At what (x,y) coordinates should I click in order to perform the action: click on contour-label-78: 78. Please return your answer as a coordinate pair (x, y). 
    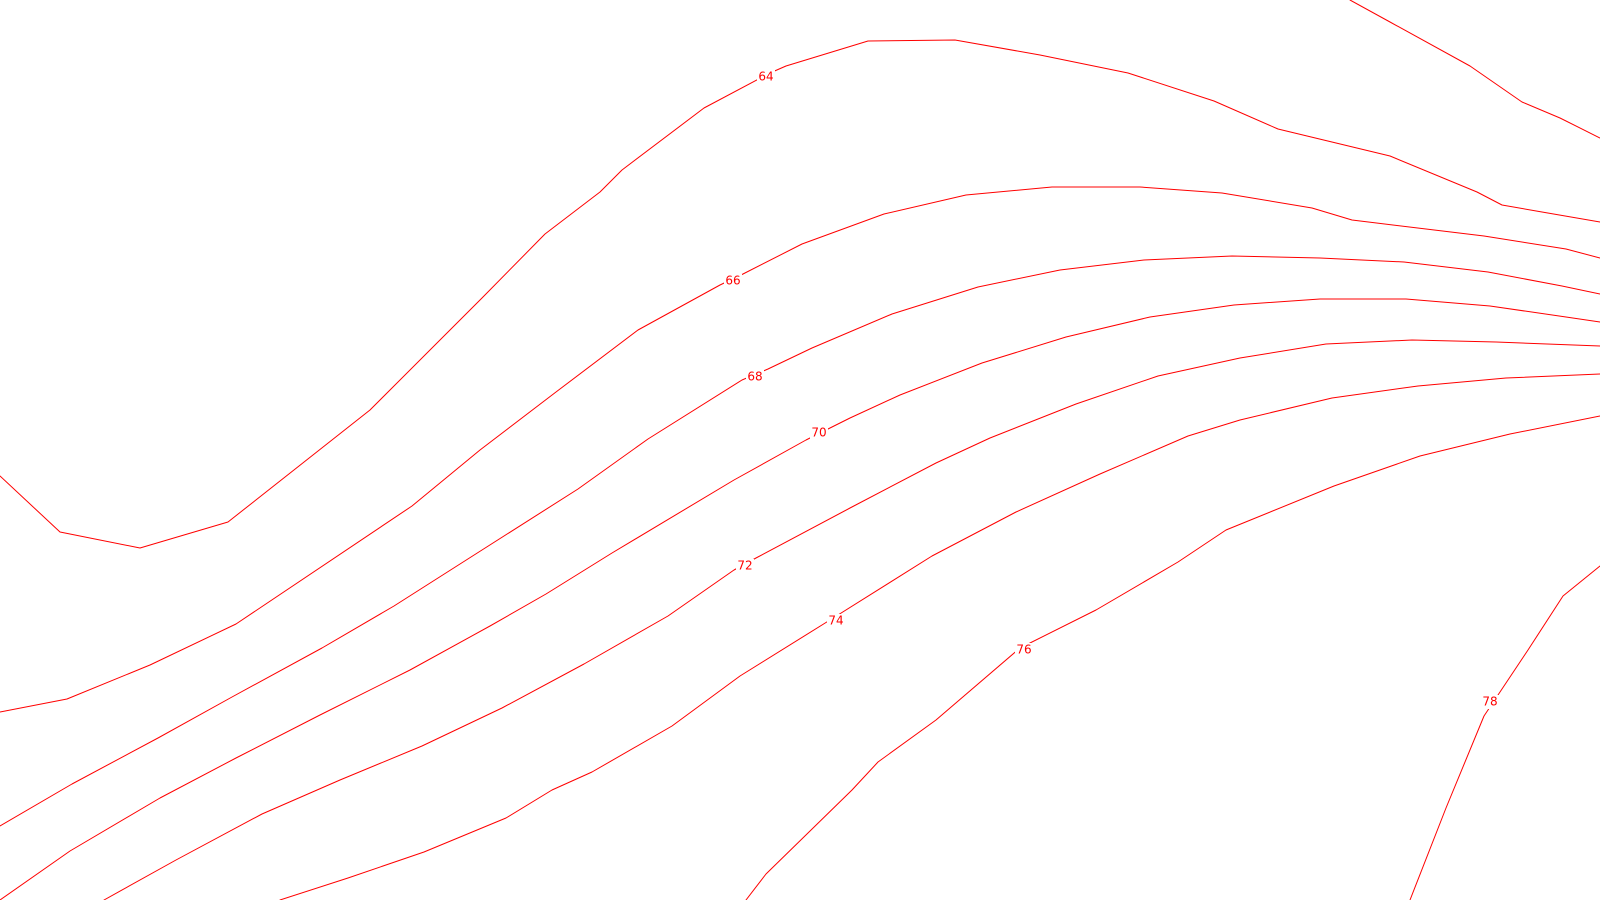
    Looking at the image, I should click on (1489, 702).